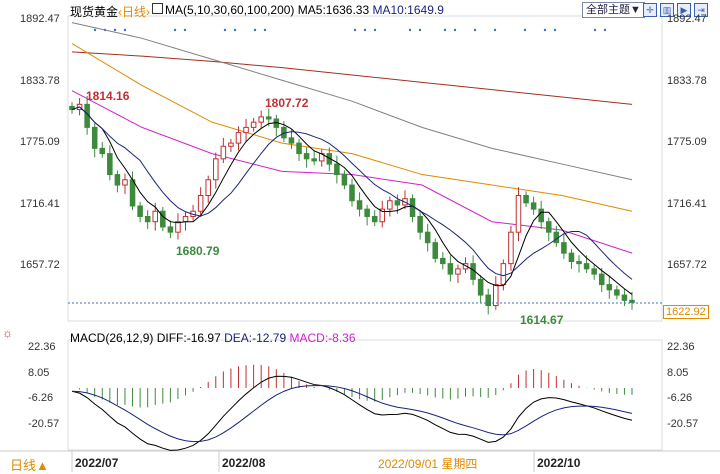  I want to click on price-annotation-low: 1680.79, so click(198, 251).